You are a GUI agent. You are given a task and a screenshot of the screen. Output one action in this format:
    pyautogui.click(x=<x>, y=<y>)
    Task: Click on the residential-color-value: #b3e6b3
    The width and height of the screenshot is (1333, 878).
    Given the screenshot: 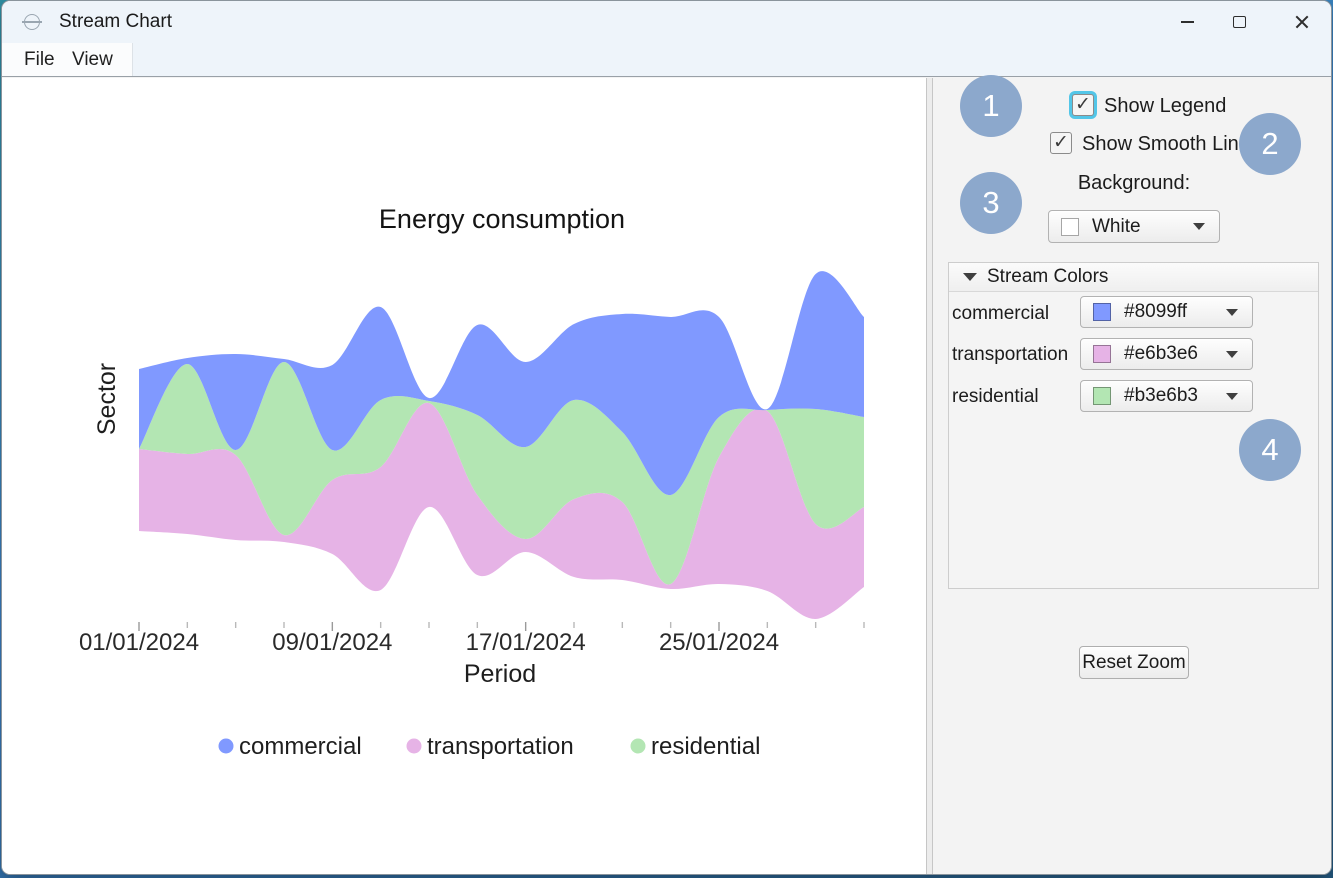 What is the action you would take?
    pyautogui.click(x=1161, y=395)
    